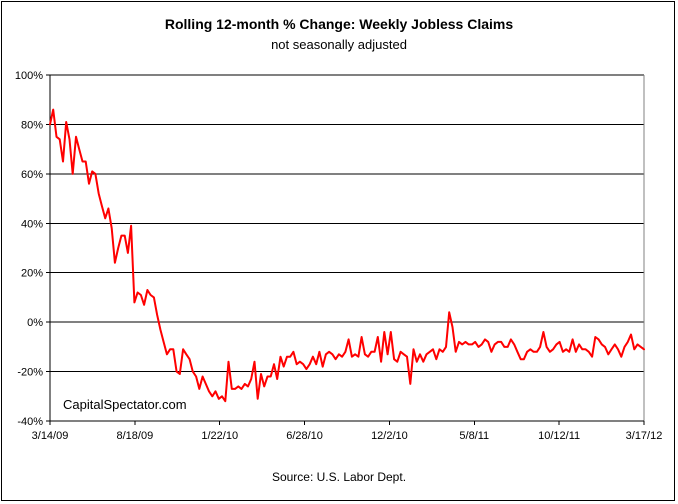 Image resolution: width=678 pixels, height=504 pixels. What do you see at coordinates (29, 249) in the screenshot?
I see `y-tick-labels: -40% -20% 0% 20% 40% 60% 80% 100%` at bounding box center [29, 249].